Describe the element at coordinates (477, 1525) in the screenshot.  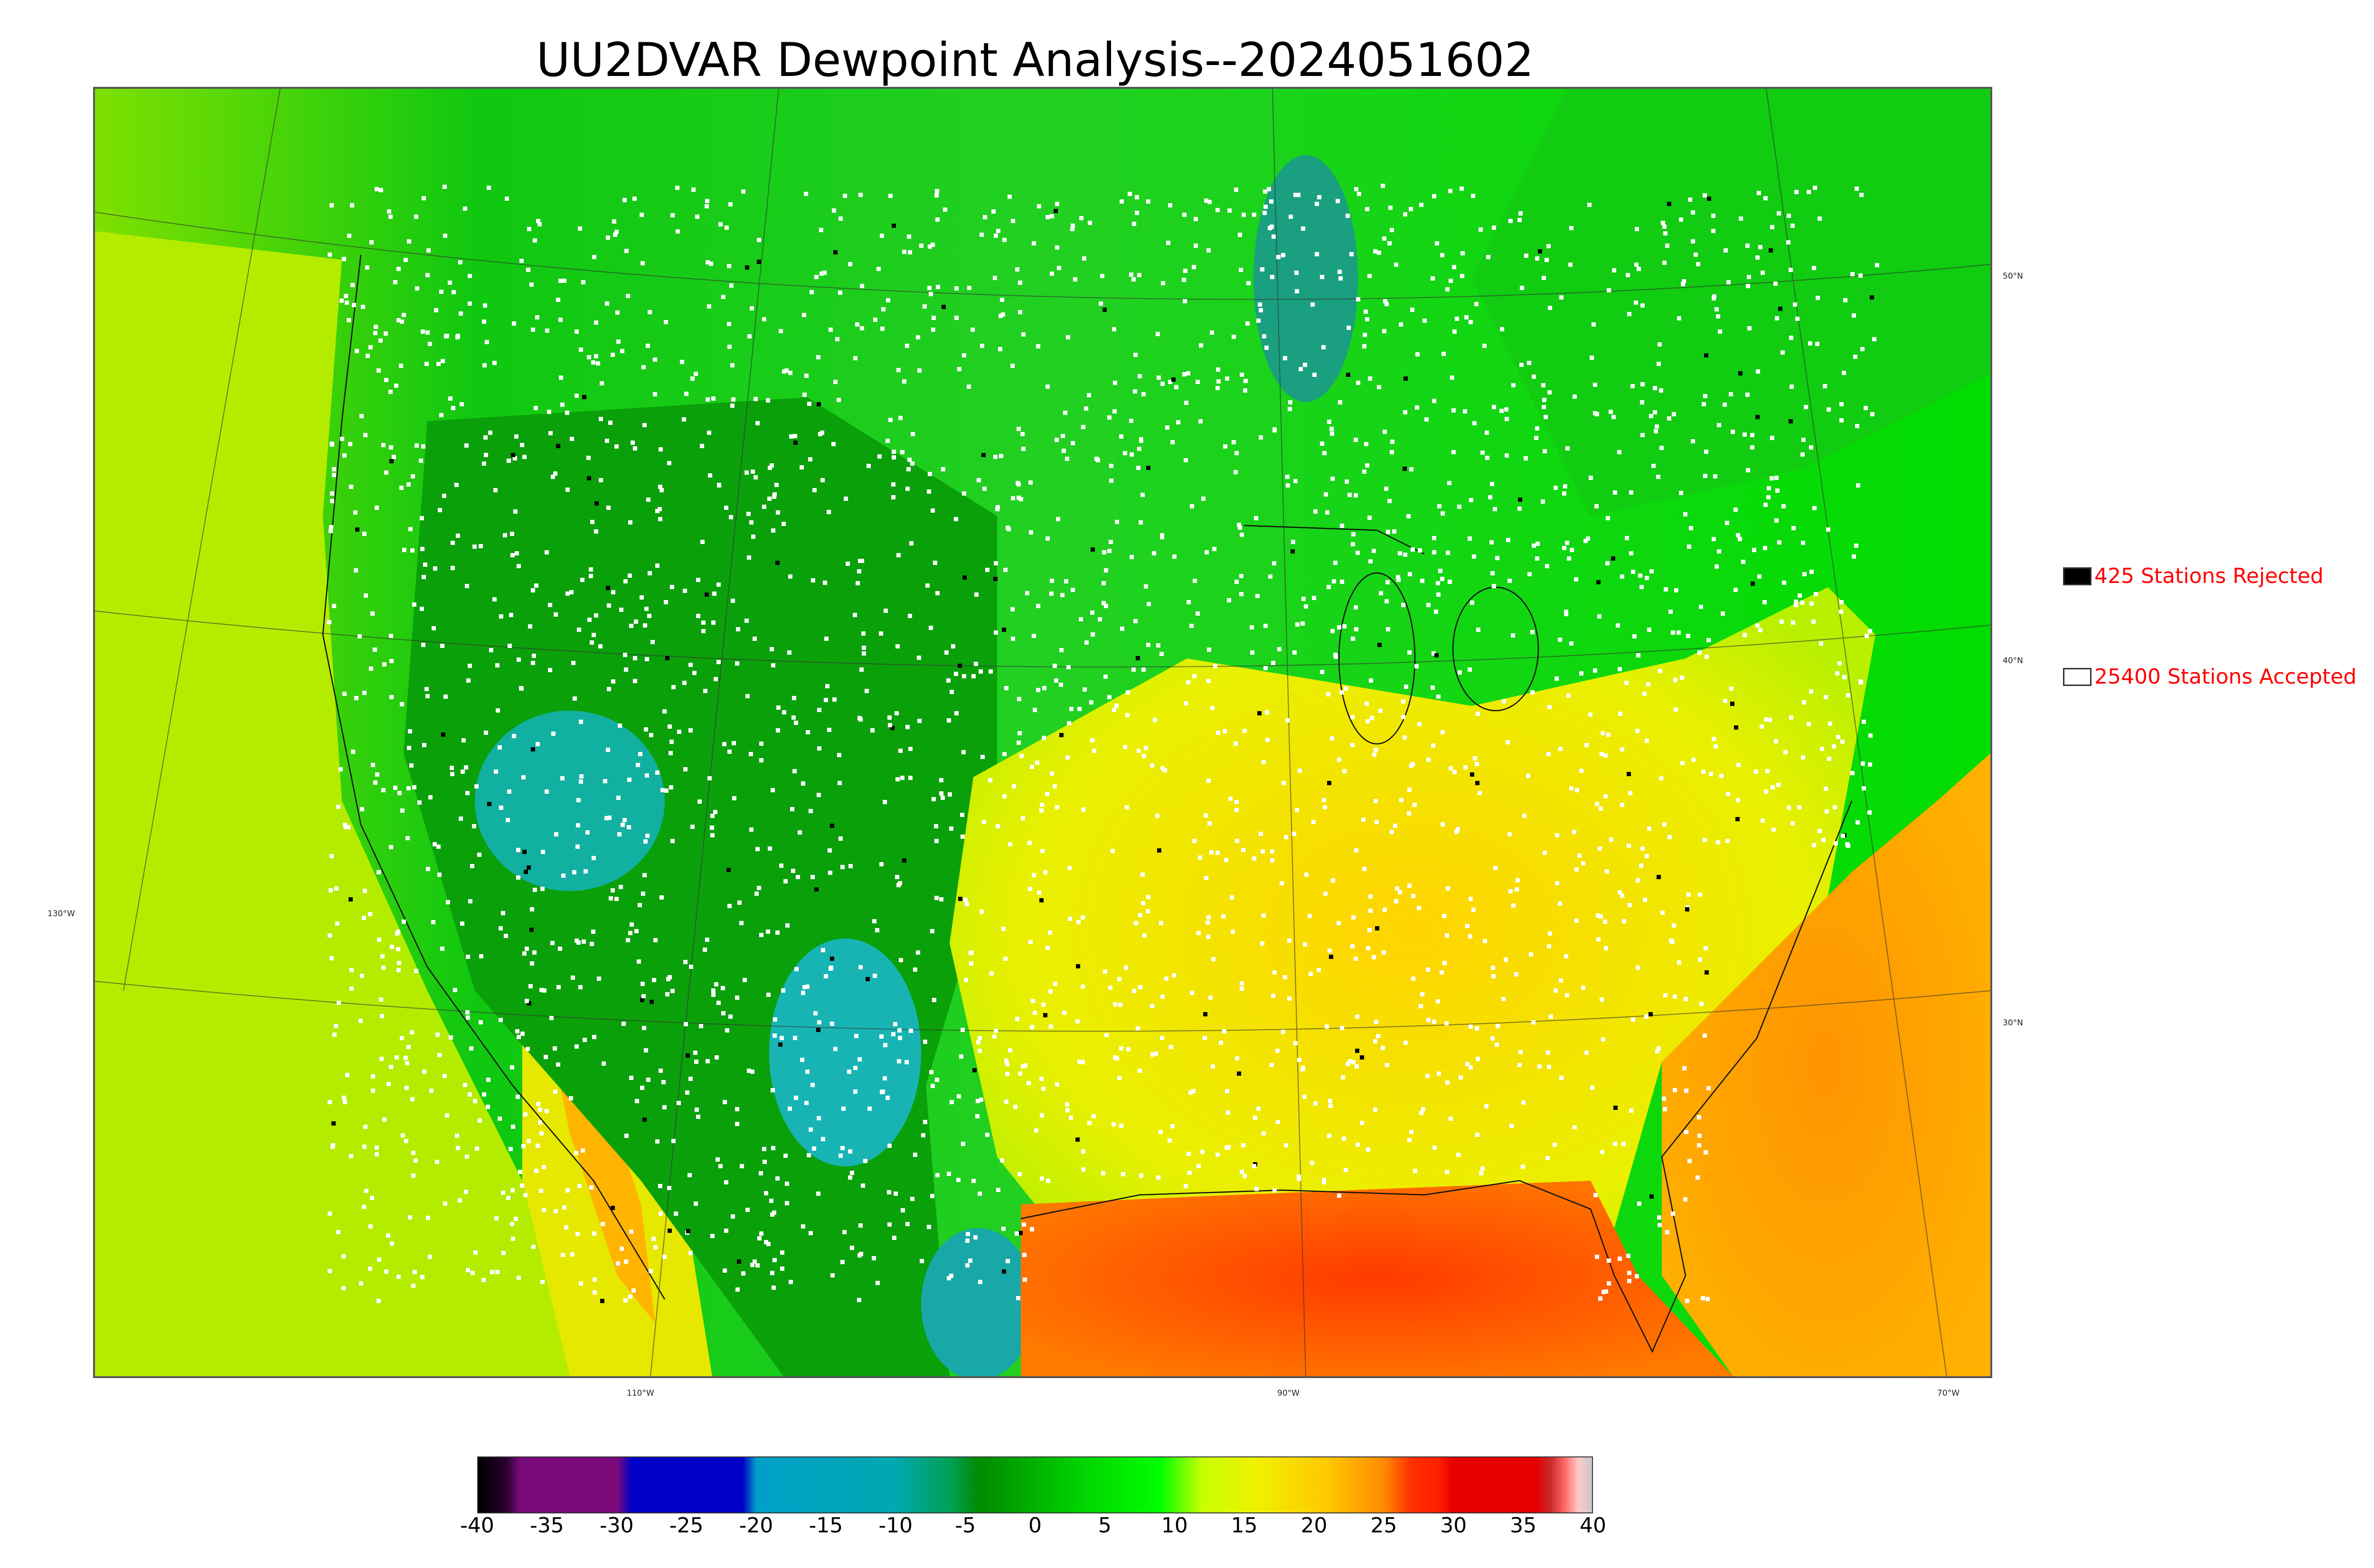
I see `colorbar-tick-label: -40` at that location.